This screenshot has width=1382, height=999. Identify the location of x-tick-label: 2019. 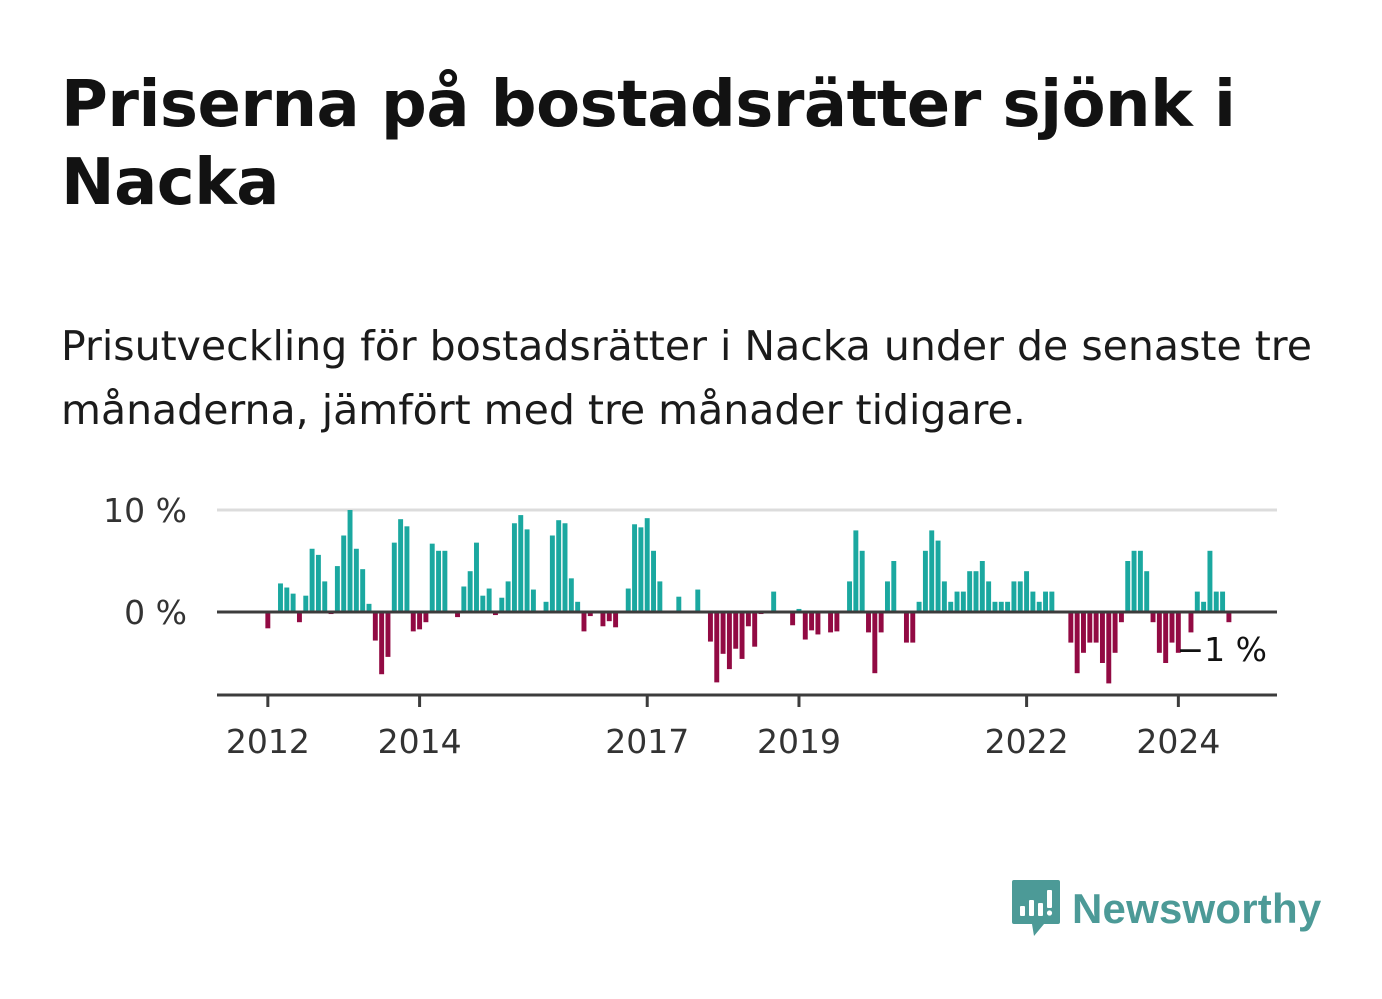
(799, 741).